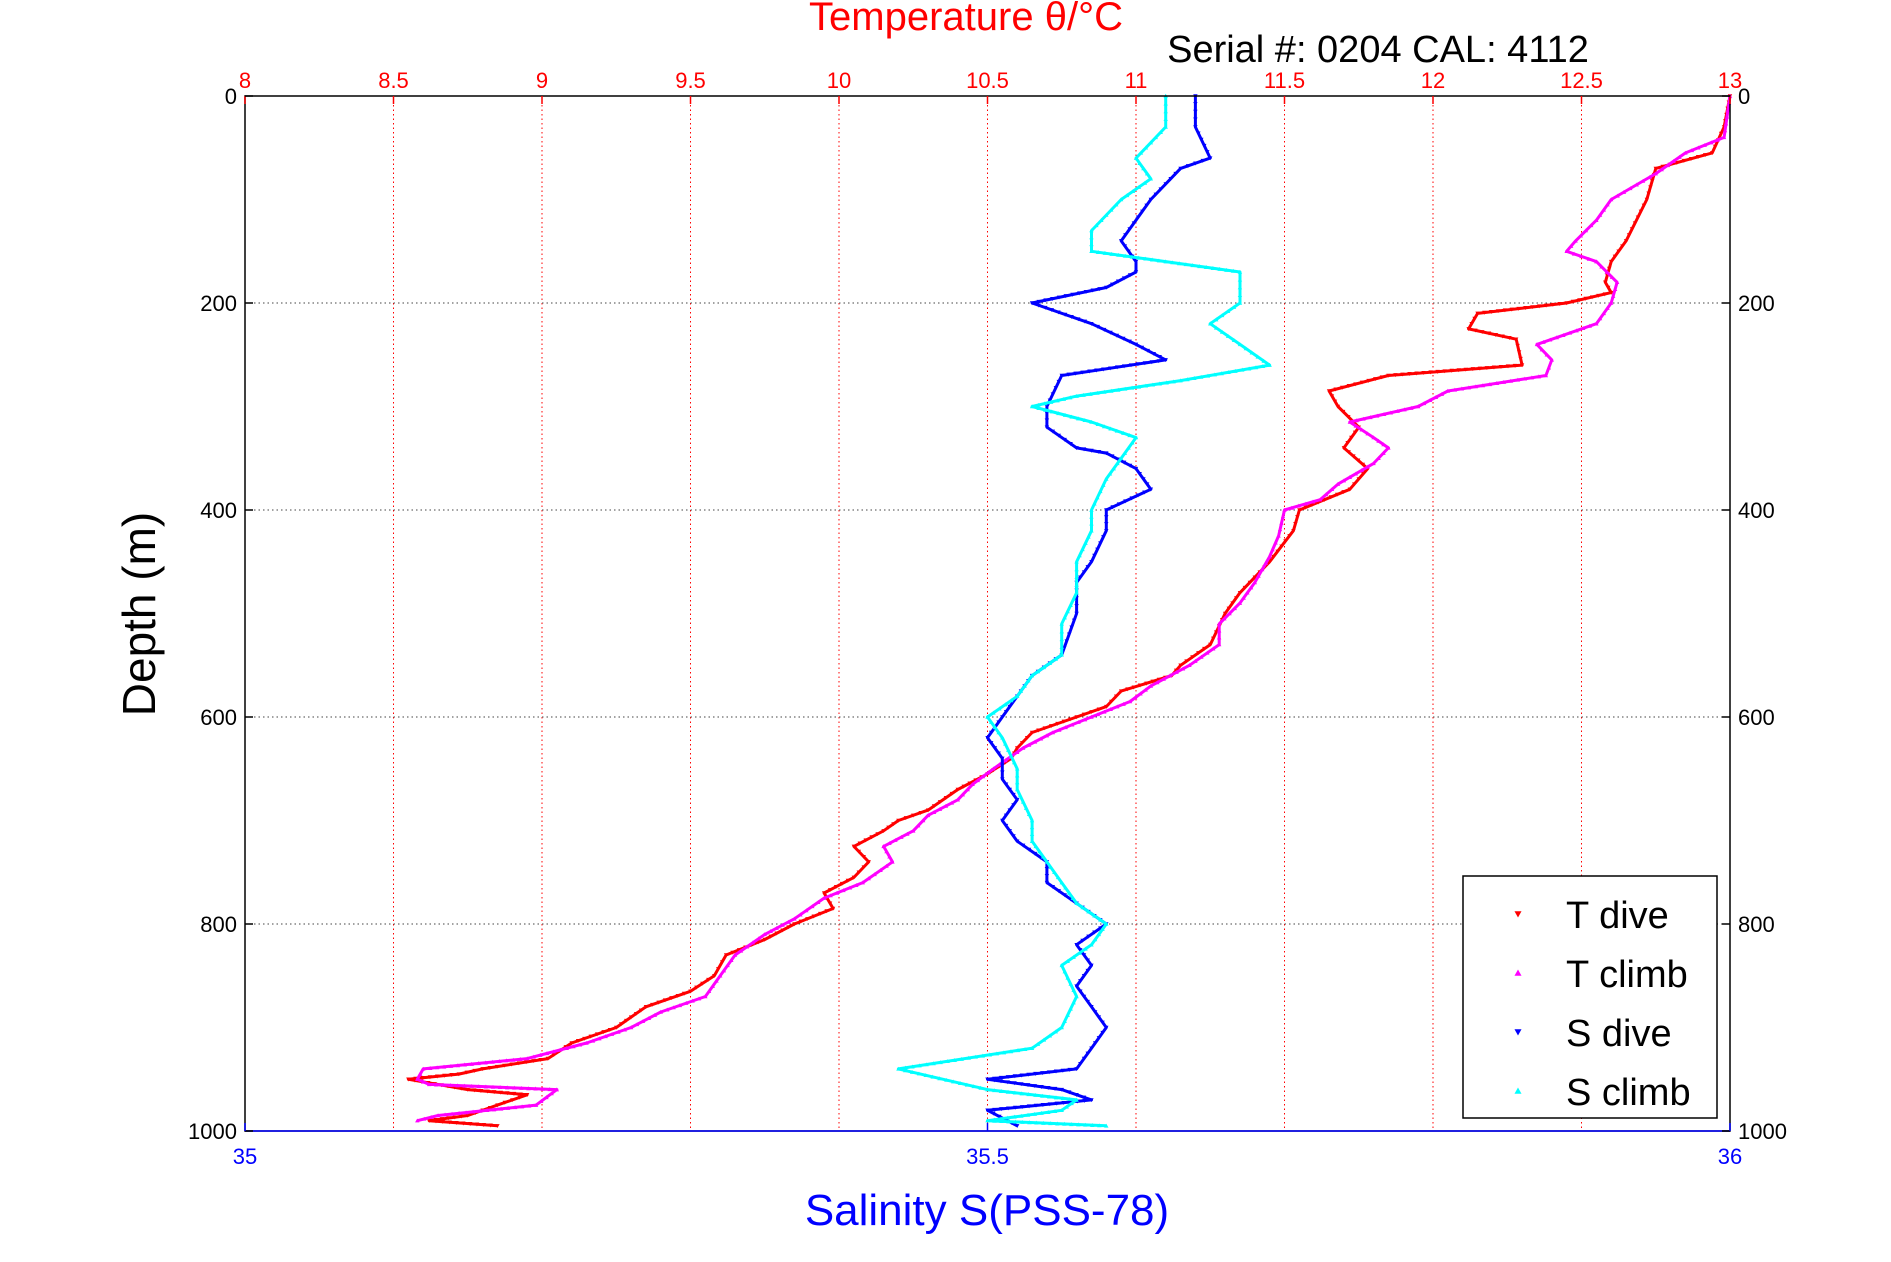  I want to click on legend-label-s-dive: S dive, so click(1619, 1034).